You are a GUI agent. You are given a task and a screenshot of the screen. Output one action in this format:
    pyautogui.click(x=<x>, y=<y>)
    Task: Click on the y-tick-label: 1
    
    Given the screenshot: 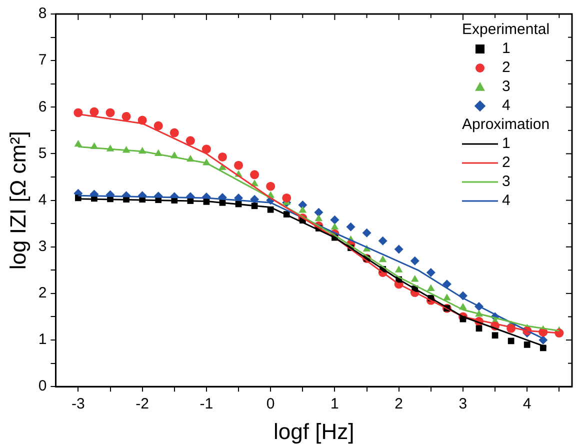 What is the action you would take?
    pyautogui.click(x=42, y=339)
    